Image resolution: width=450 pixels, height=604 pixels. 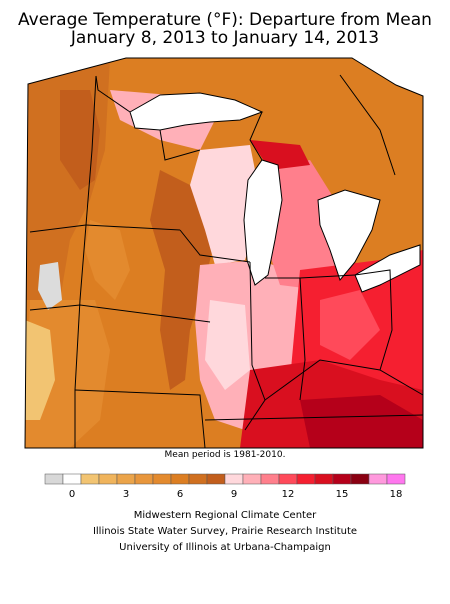 What do you see at coordinates (126, 494) in the screenshot?
I see `legend-tick-label: 3` at bounding box center [126, 494].